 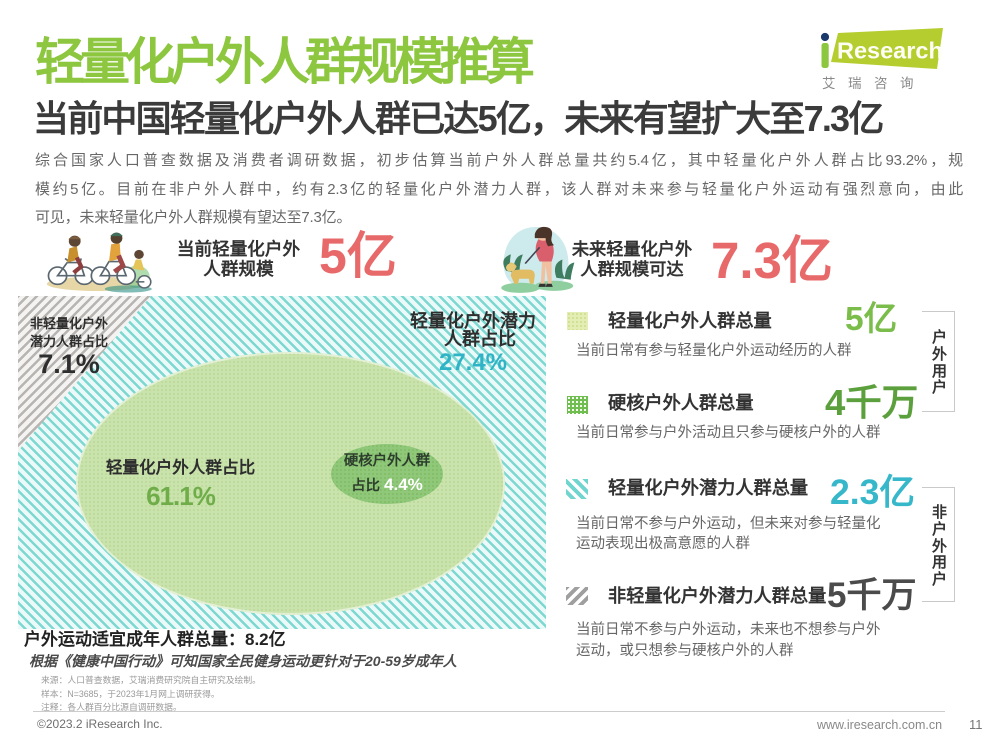 I want to click on svg-text: 艾瑞咨询, so click(x=874, y=83).